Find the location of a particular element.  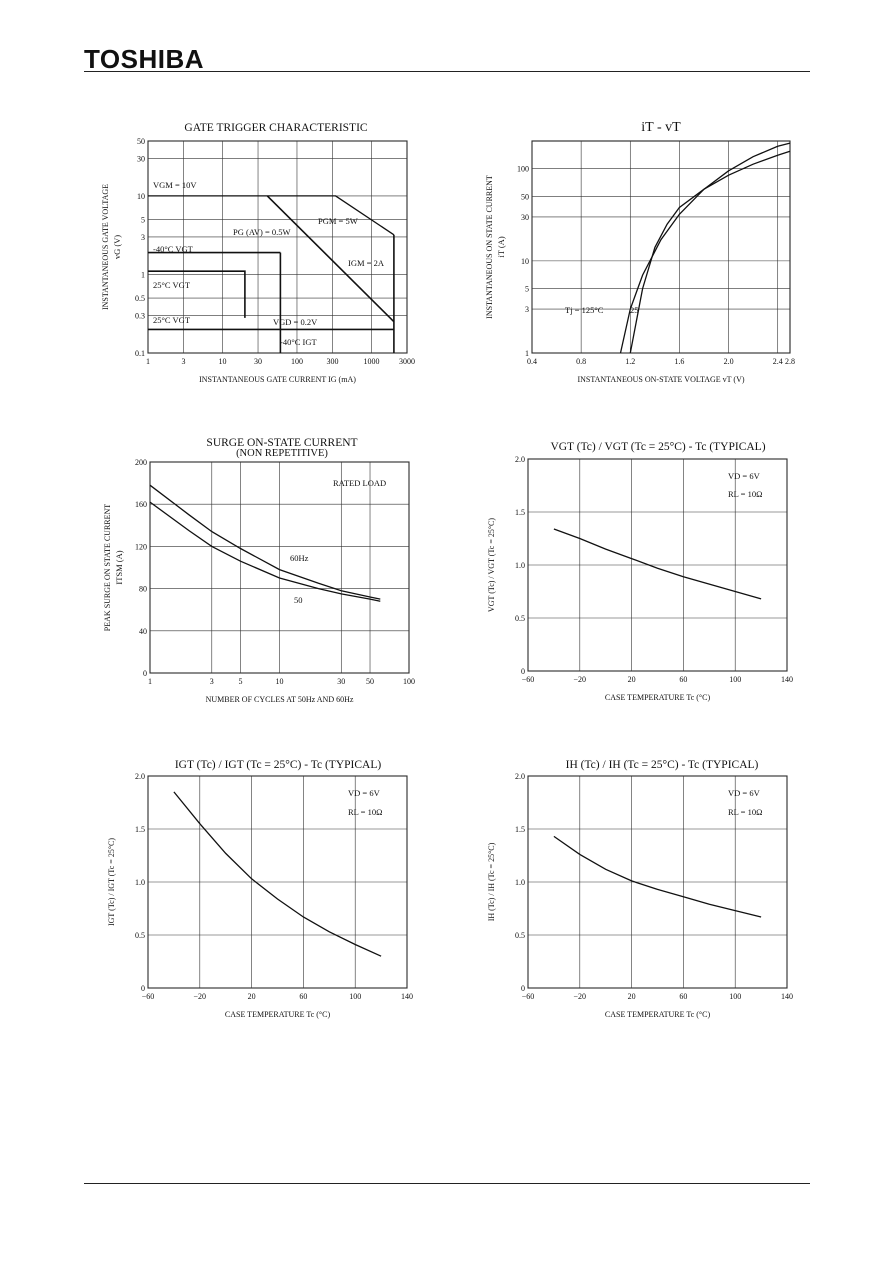

x-axis-label: INSTANTANEOUS ON-STATE VOLTAGE vT (V) is located at coordinates (660, 379).